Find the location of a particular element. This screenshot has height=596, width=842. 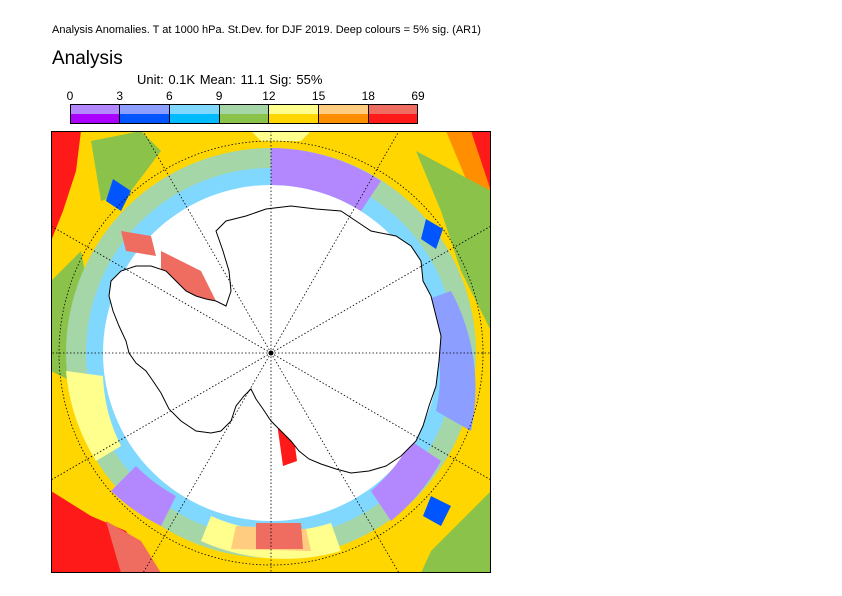

colorbar-tick-label: 15 is located at coordinates (318, 96).